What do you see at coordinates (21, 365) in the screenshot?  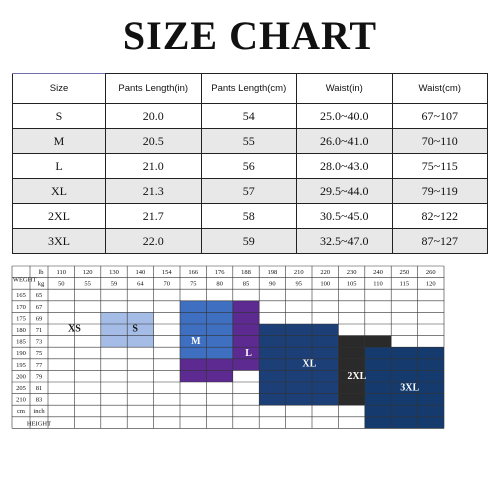 I see `height-cm-value: 195` at bounding box center [21, 365].